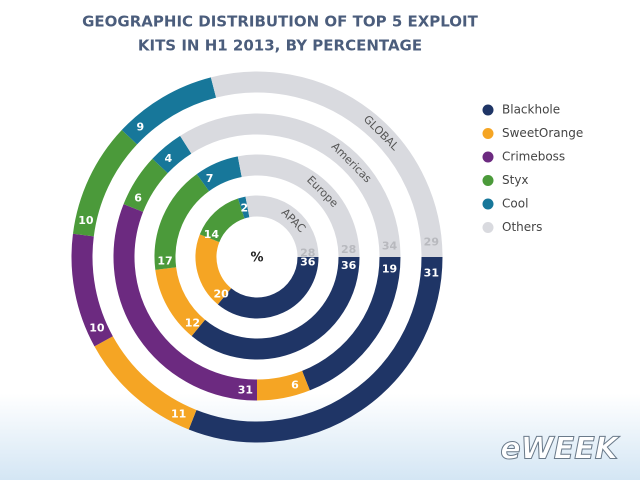 This screenshot has height=480, width=640. What do you see at coordinates (164, 261) in the screenshot?
I see `value-label: 17` at bounding box center [164, 261].